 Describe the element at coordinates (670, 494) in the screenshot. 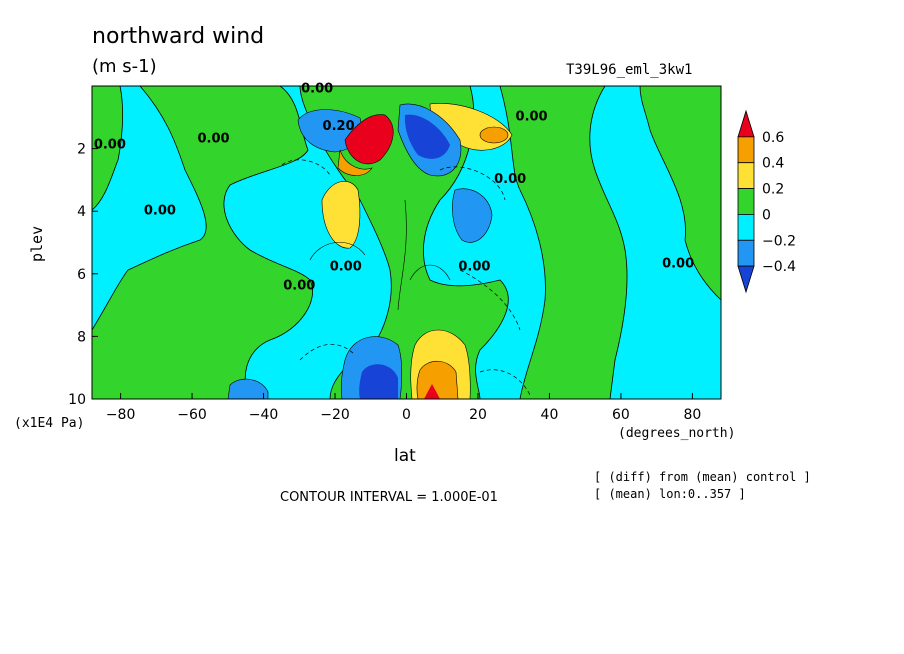

I see `mean-note: [ (mean) lon:0..357 ]` at that location.